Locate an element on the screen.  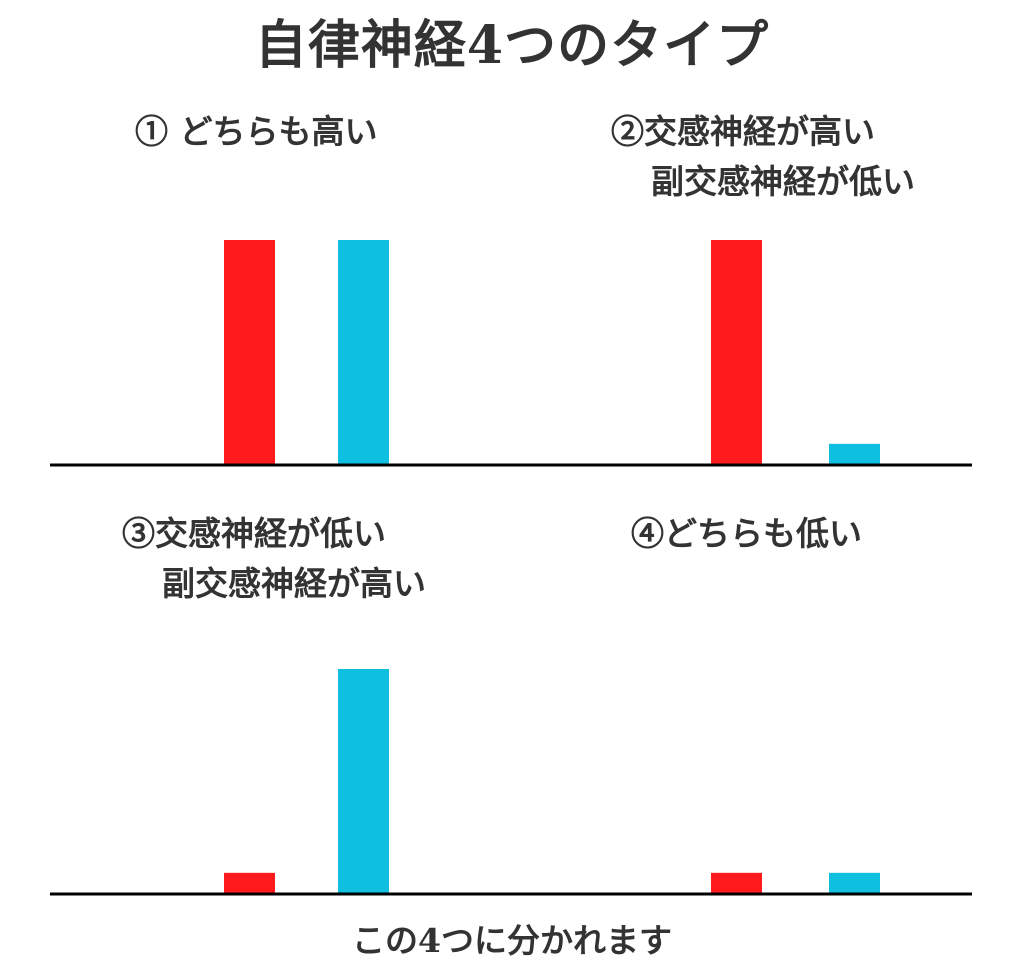
page-title: 自律神経4つのタイプ is located at coordinates (512, 45).